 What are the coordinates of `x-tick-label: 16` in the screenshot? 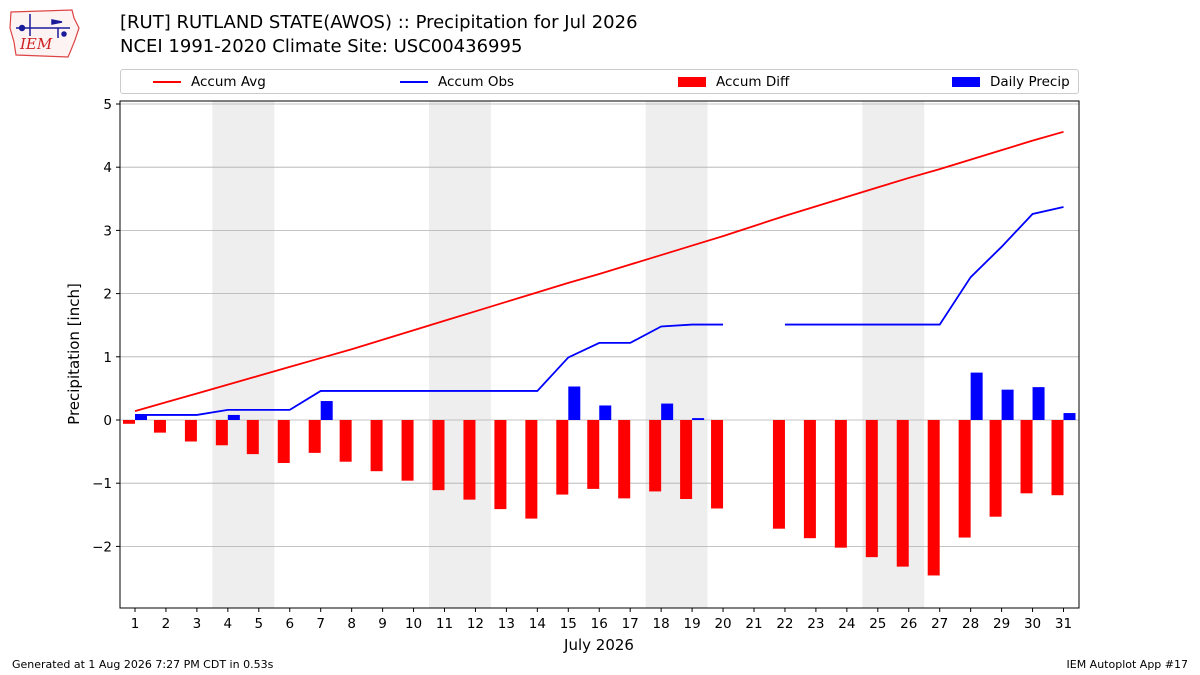 It's located at (599, 624).